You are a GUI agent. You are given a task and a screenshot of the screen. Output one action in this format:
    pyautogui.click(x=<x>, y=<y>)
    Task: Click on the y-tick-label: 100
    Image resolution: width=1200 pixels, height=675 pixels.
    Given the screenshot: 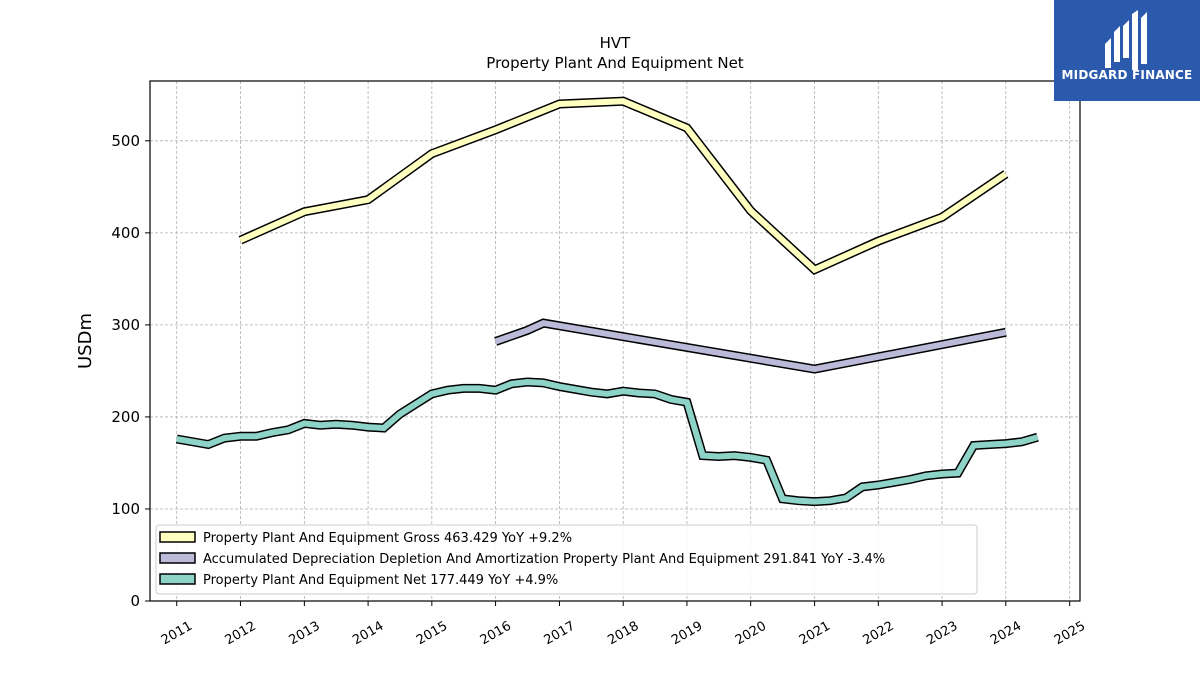 What is the action you would take?
    pyautogui.click(x=125, y=509)
    